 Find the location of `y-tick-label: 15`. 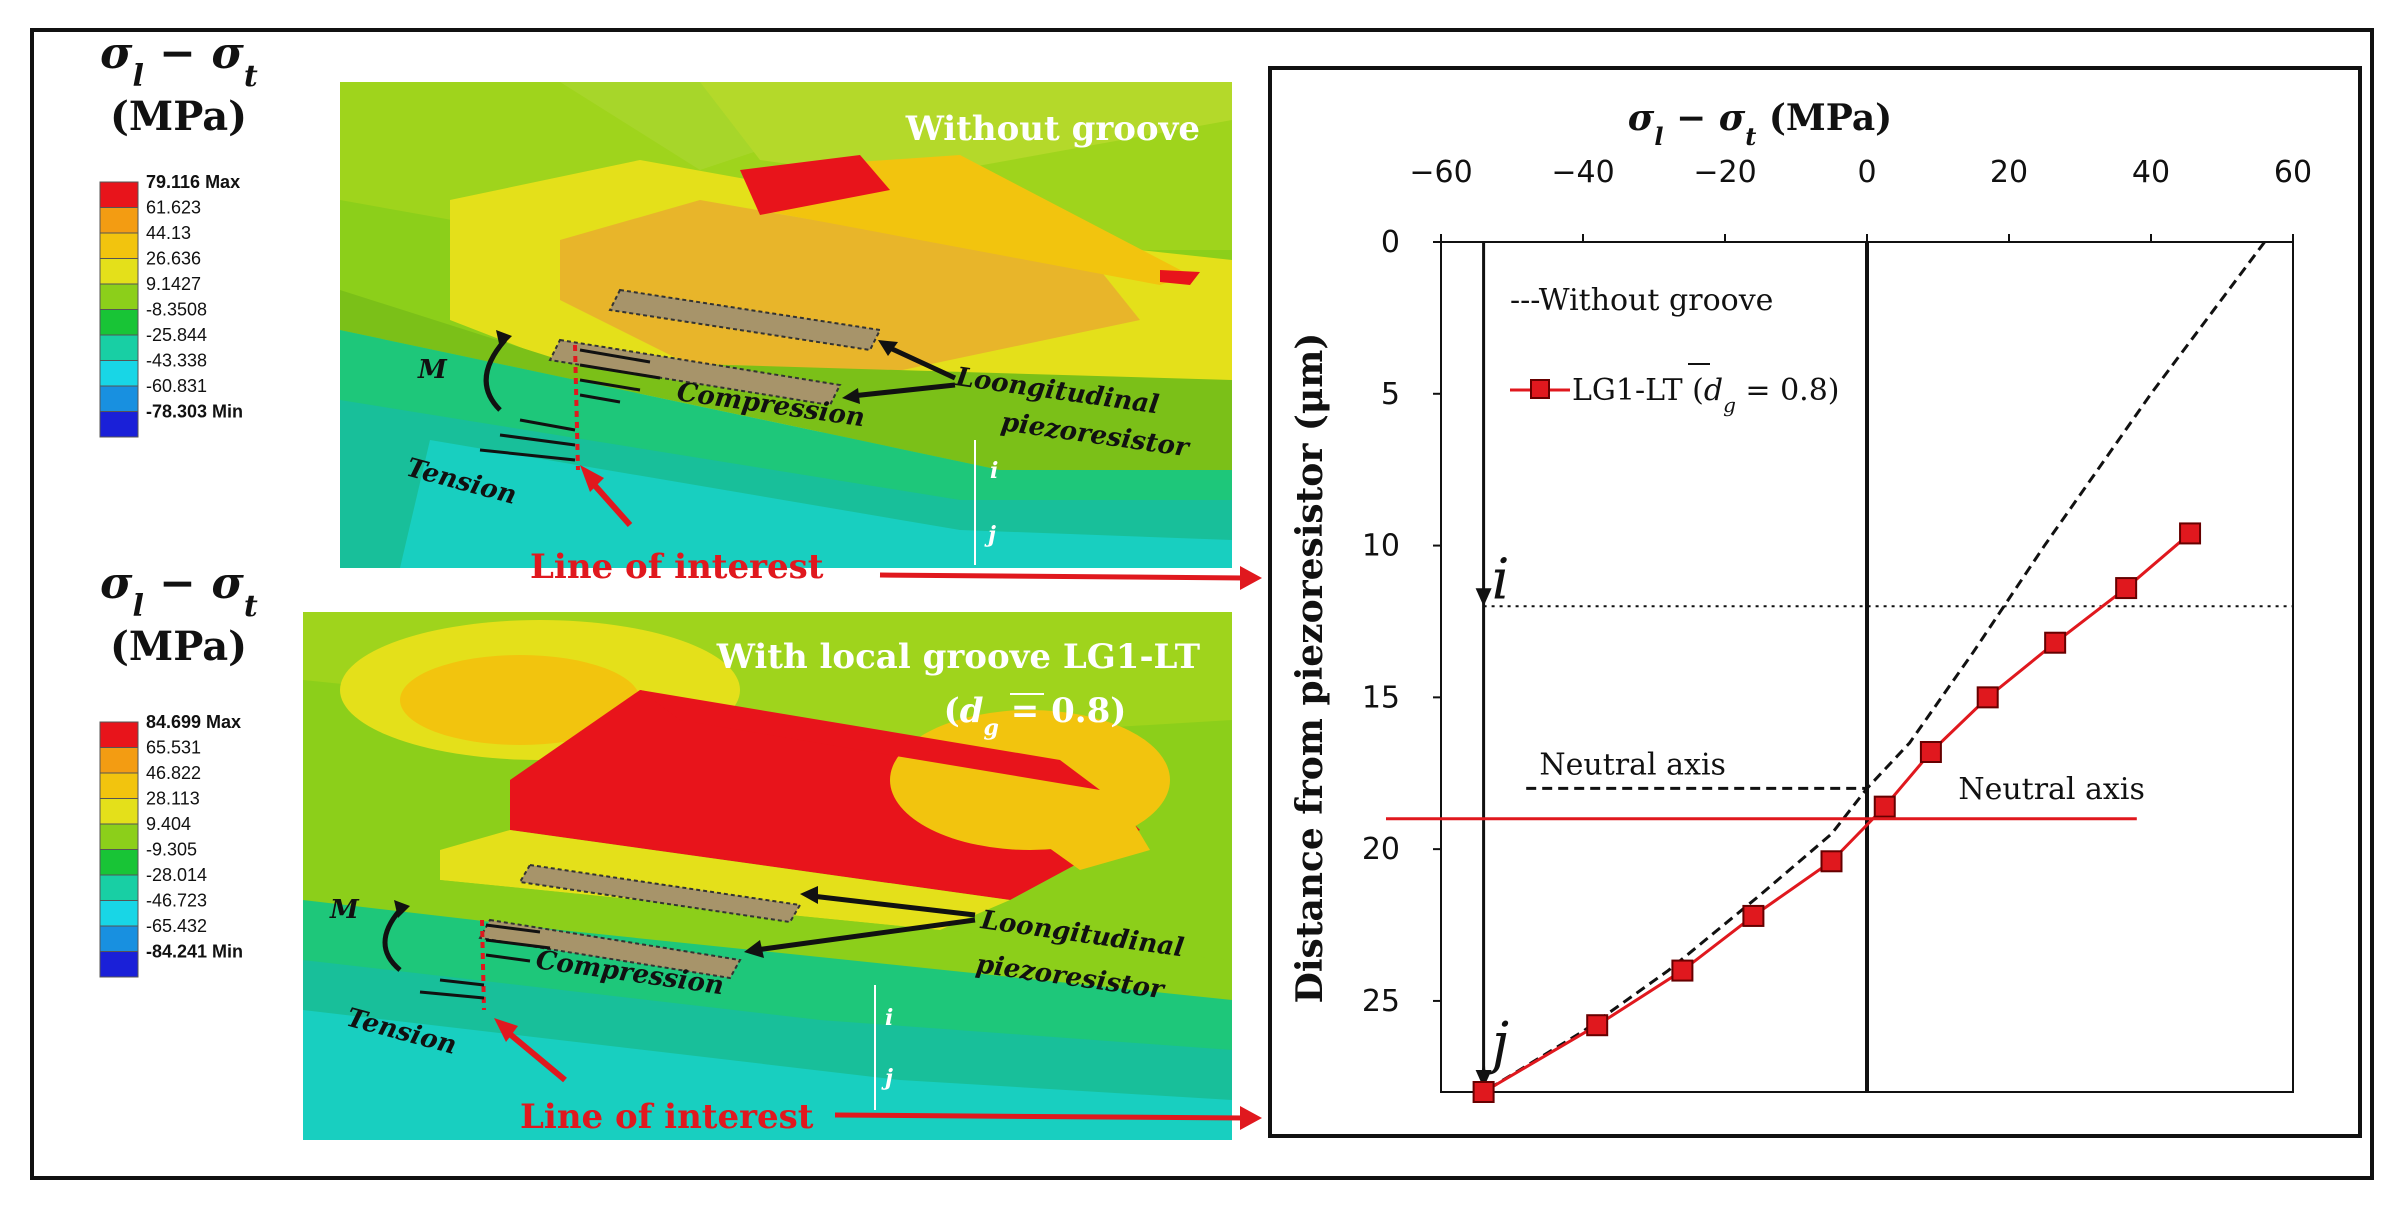

y-tick-label: 15 is located at coordinates (1381, 697).